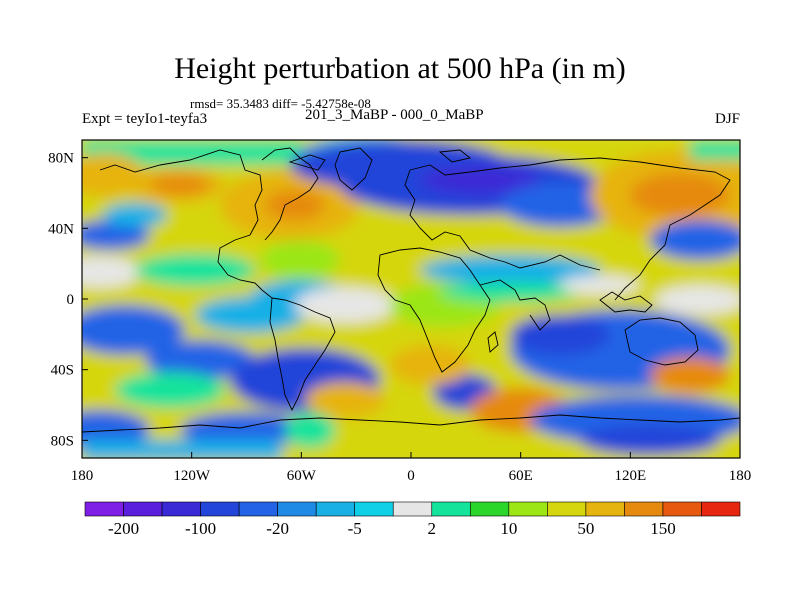 The width and height of the screenshot is (800, 600). What do you see at coordinates (200, 528) in the screenshot?
I see `colorbar-label: -100` at bounding box center [200, 528].